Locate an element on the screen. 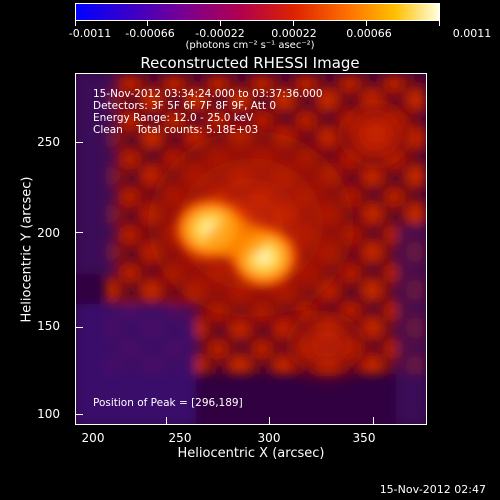 Image resolution: width=500 pixels, height=500 pixels. detectors: Detectors: 3F 5F 6F 7F 8F 9F, Att 0 is located at coordinates (185, 106).